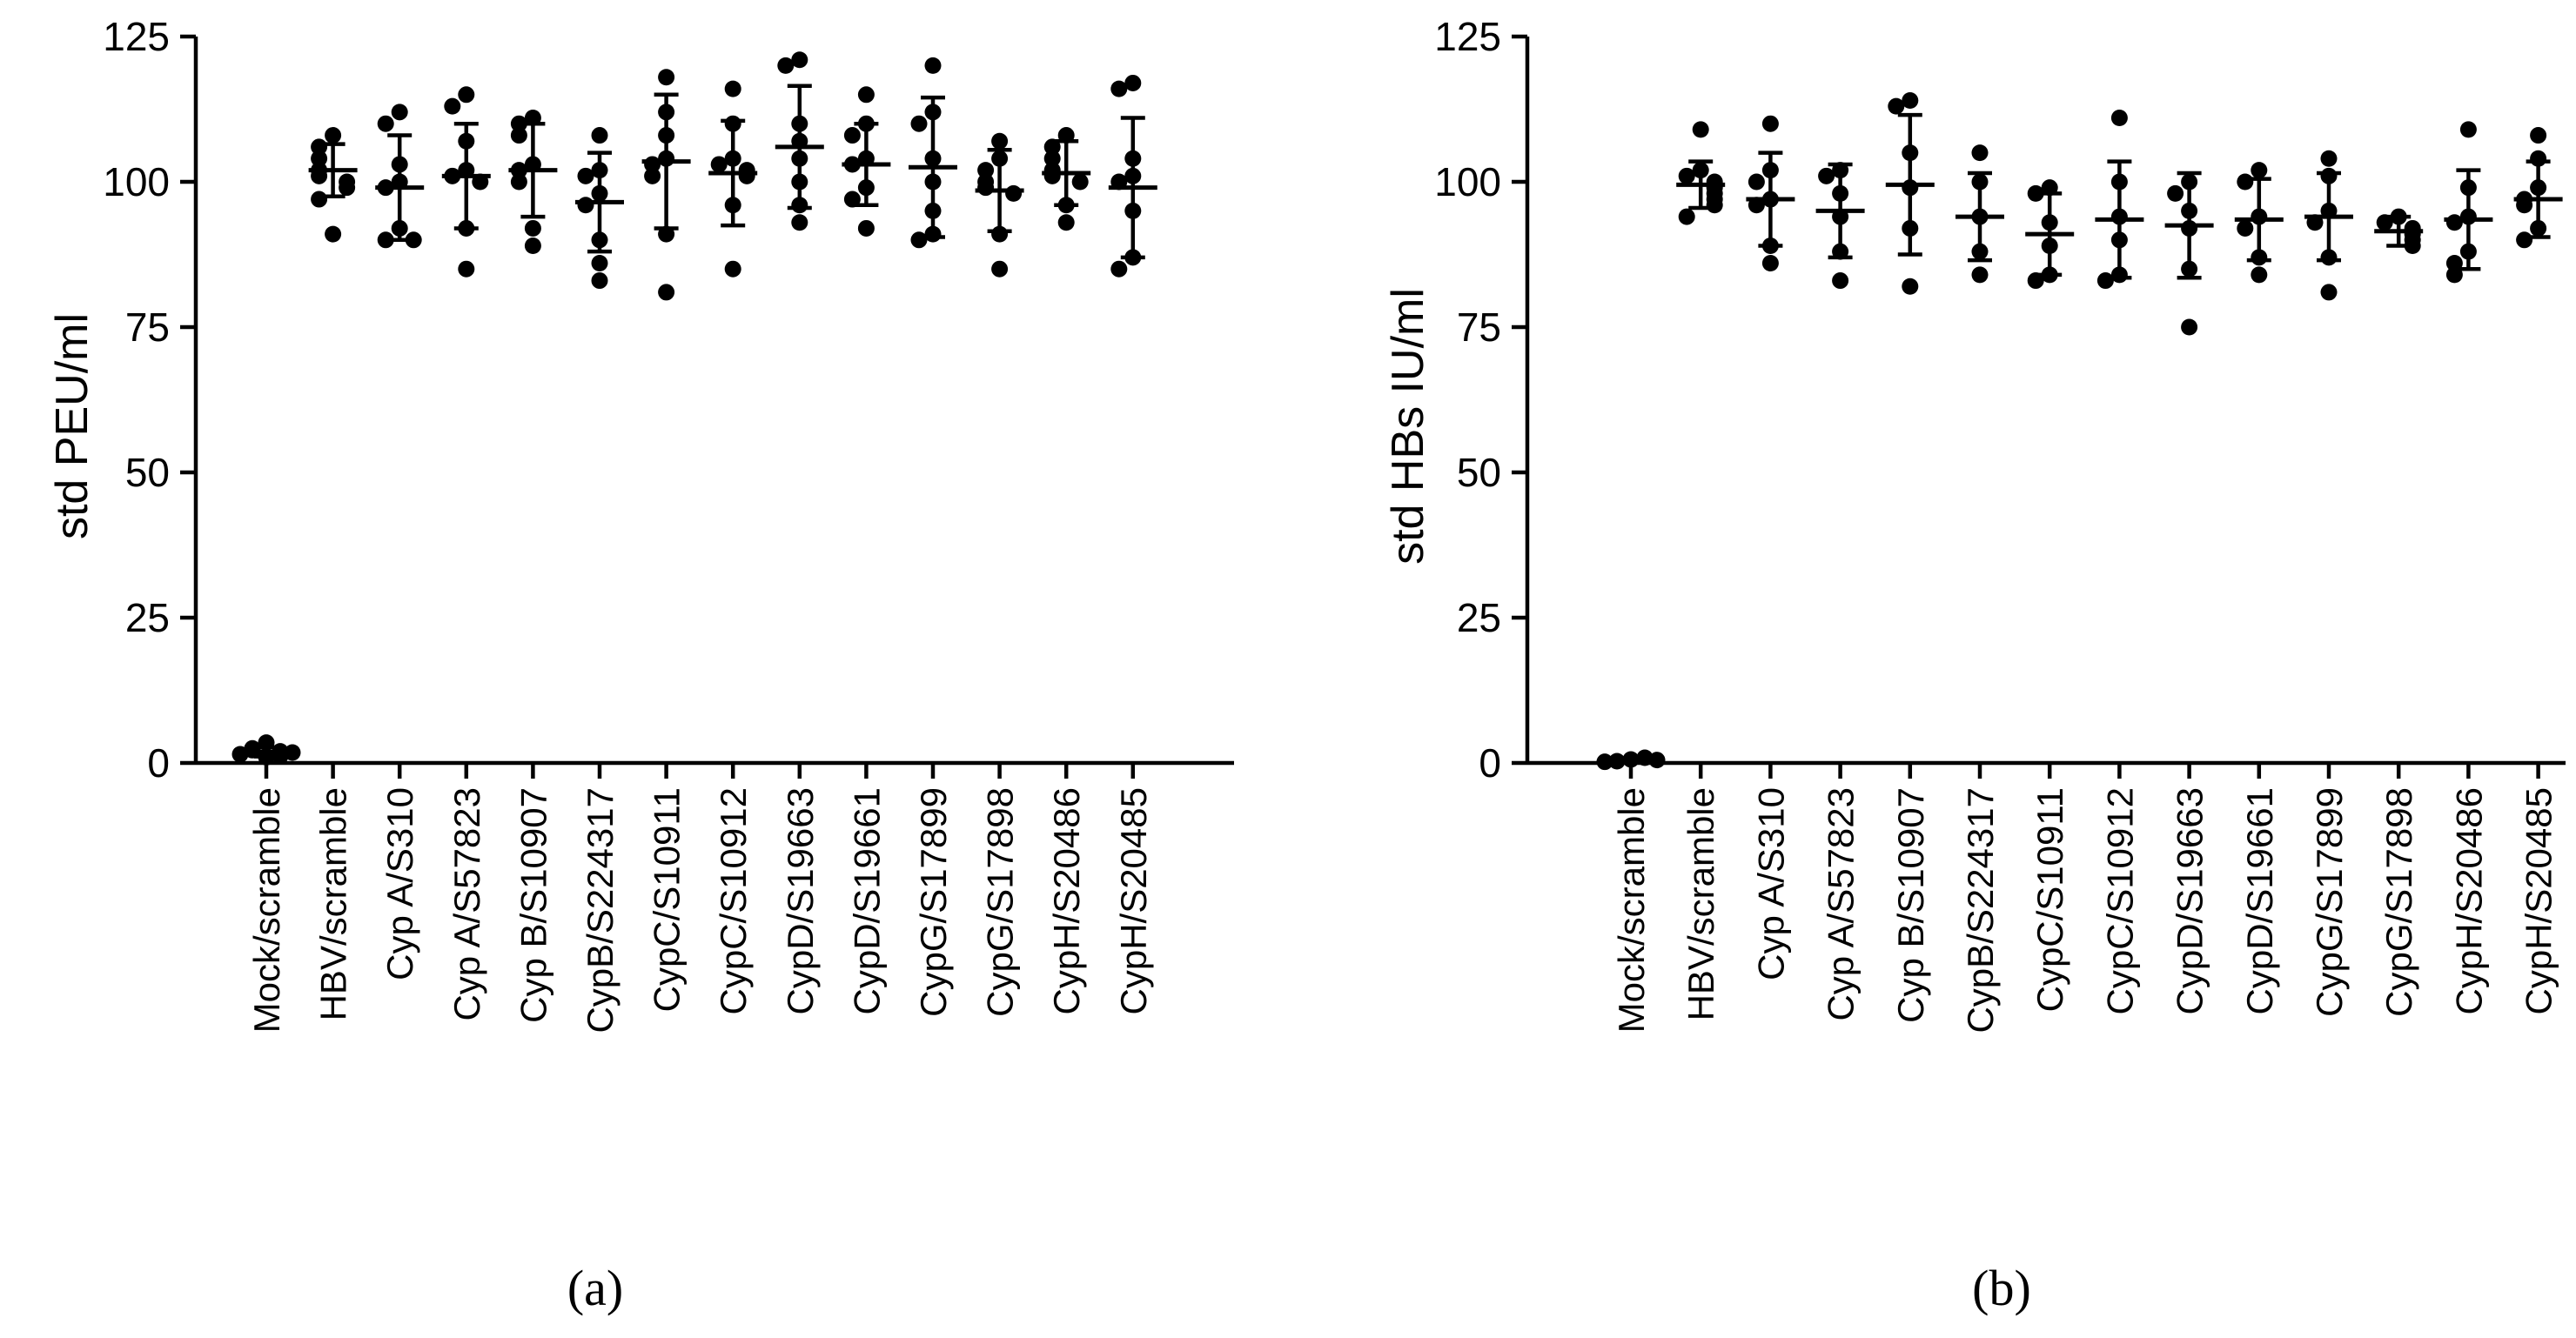 The height and width of the screenshot is (1338, 2576). What do you see at coordinates (668, 899) in the screenshot?
I see `panel-a-x-tick-label: CypC/S10911` at bounding box center [668, 899].